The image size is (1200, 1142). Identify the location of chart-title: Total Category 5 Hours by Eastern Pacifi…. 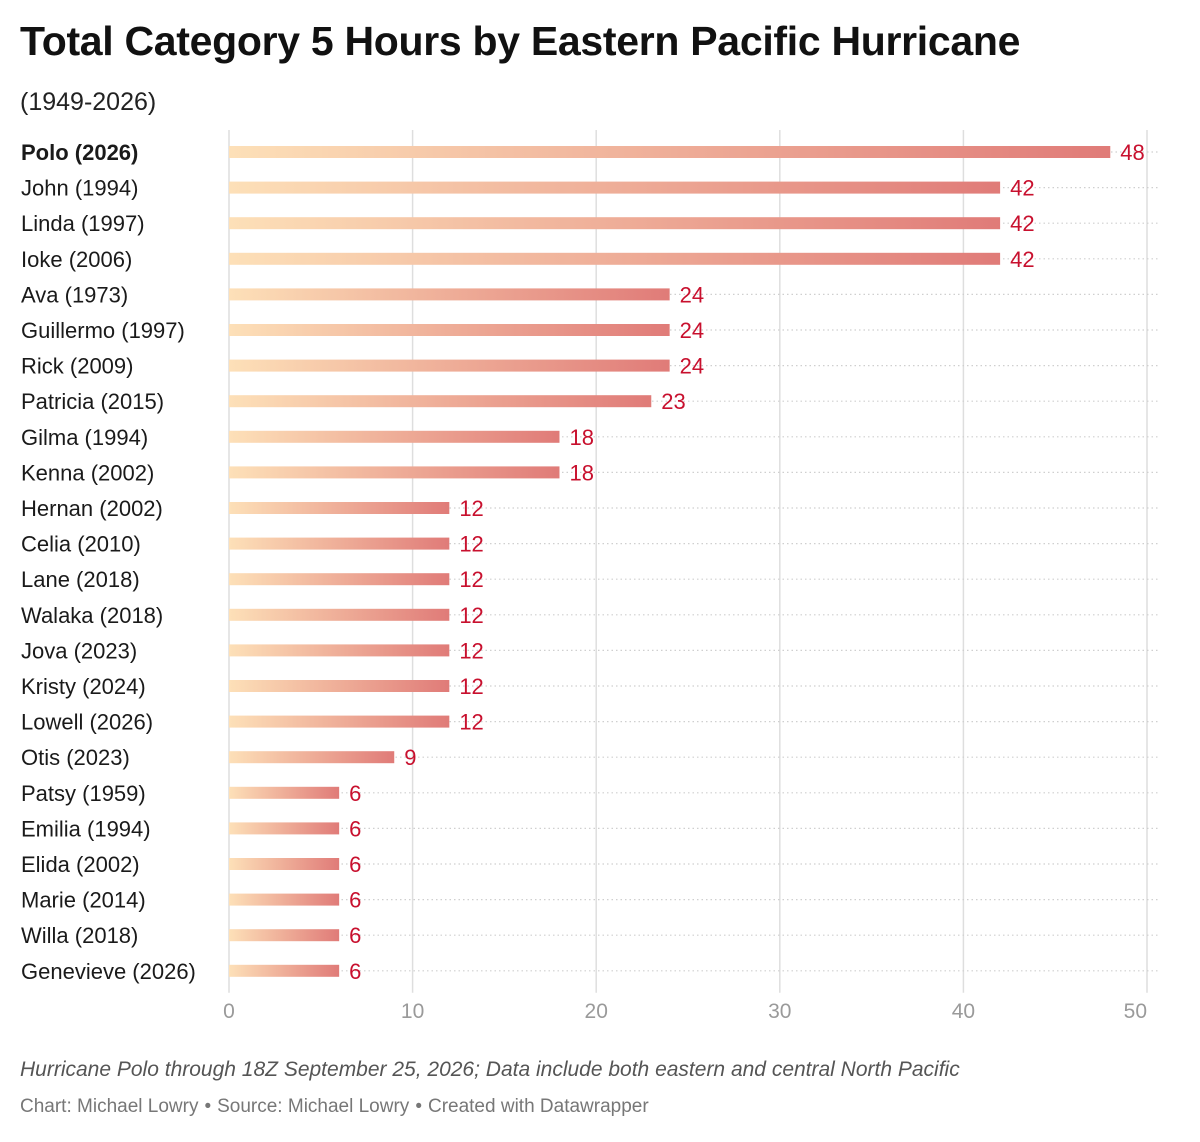
(520, 41).